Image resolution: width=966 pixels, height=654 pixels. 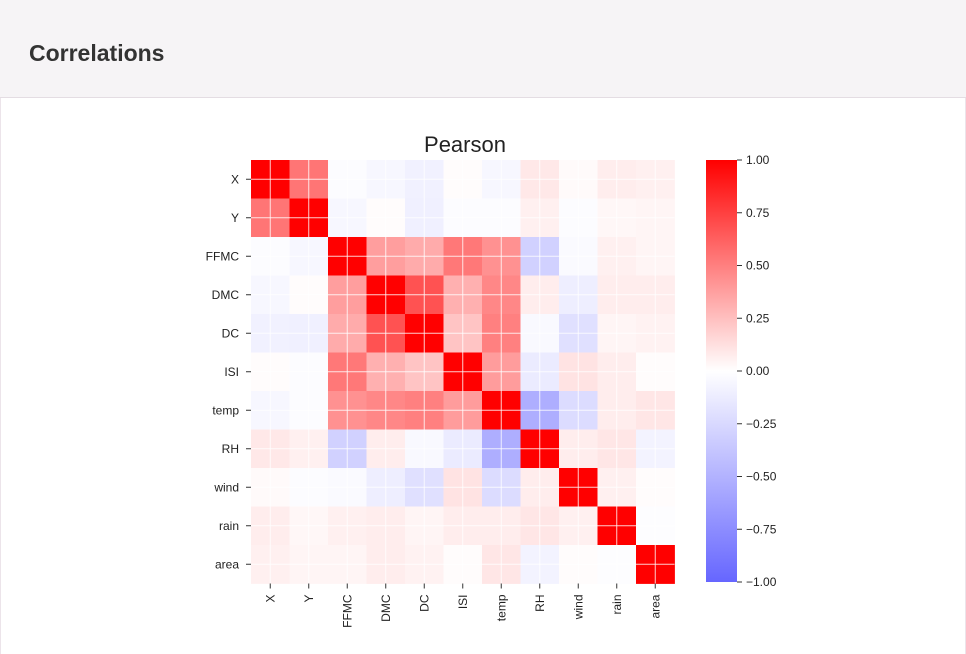 I want to click on colorbar-tick-label: −0.75, so click(x=761, y=529).